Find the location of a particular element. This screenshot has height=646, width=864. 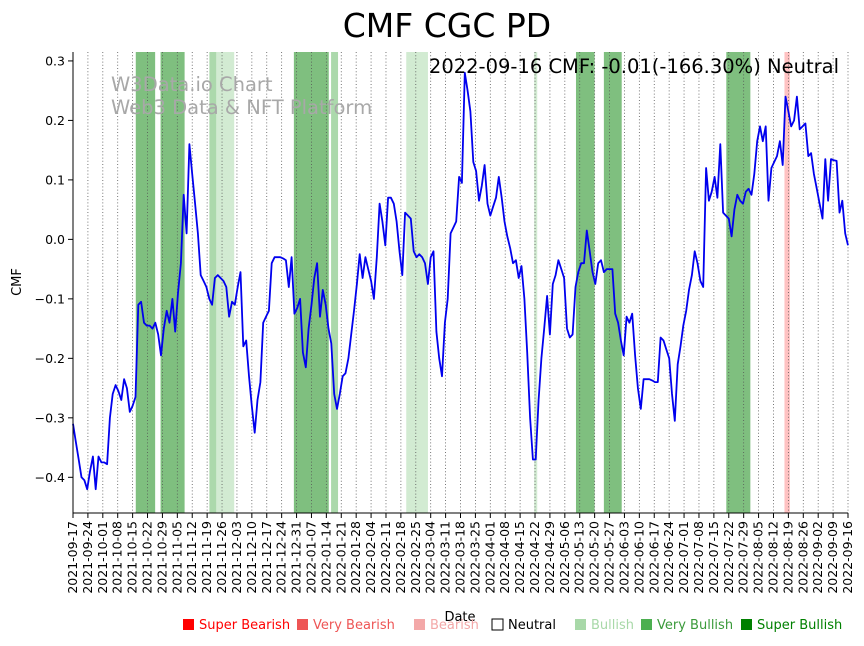

legend-label: Very Bullish is located at coordinates (695, 625).